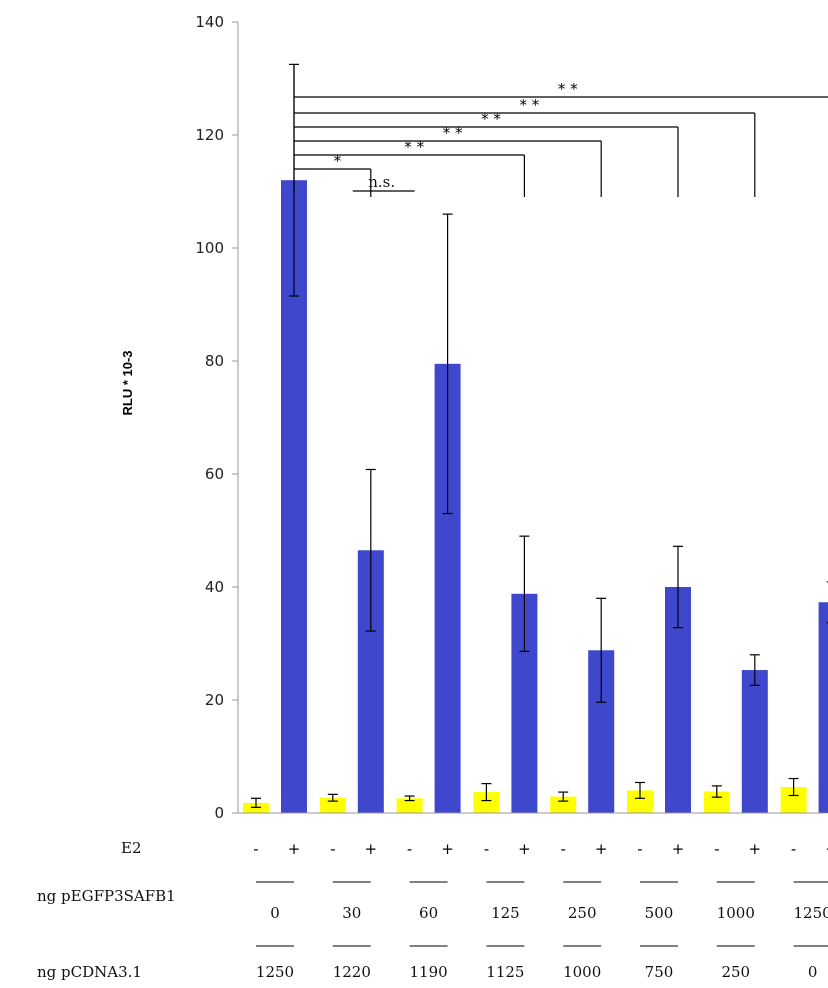 The width and height of the screenshot is (828, 988). What do you see at coordinates (381, 182) in the screenshot?
I see `ns-label: n.s.` at bounding box center [381, 182].